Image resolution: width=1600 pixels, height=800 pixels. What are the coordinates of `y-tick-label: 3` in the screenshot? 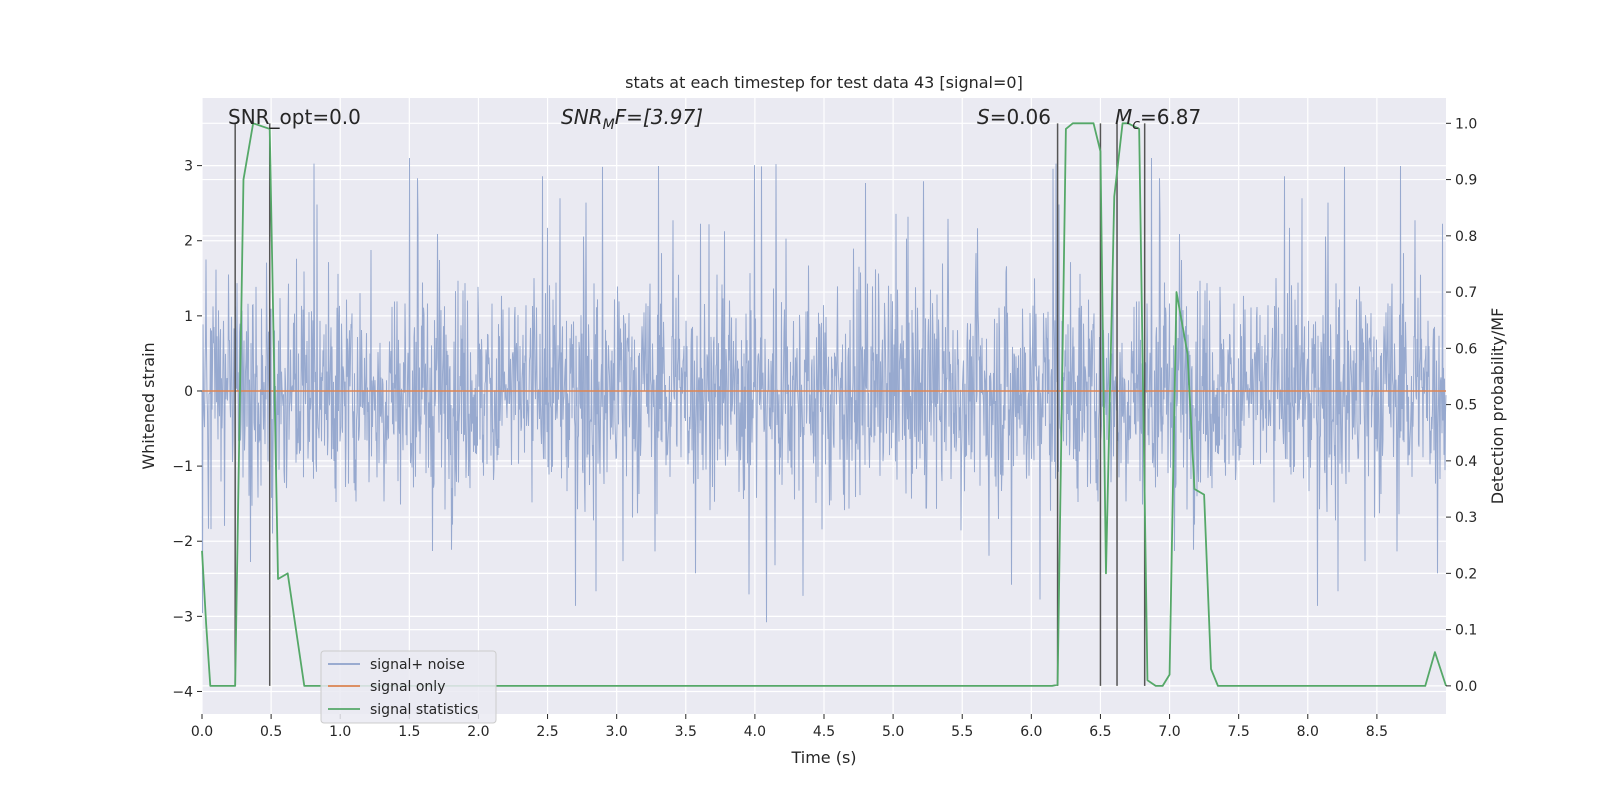 It's located at (188, 167).